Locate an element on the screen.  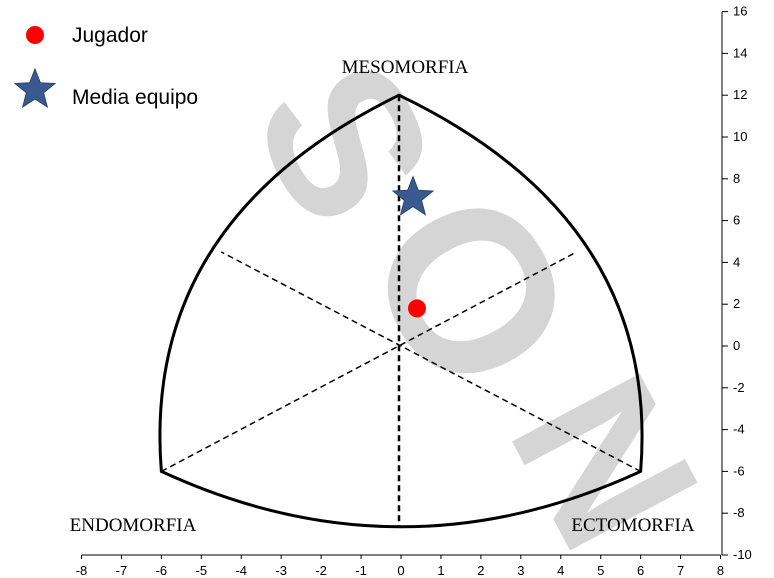
data-marks is located at coordinates (413, 246).